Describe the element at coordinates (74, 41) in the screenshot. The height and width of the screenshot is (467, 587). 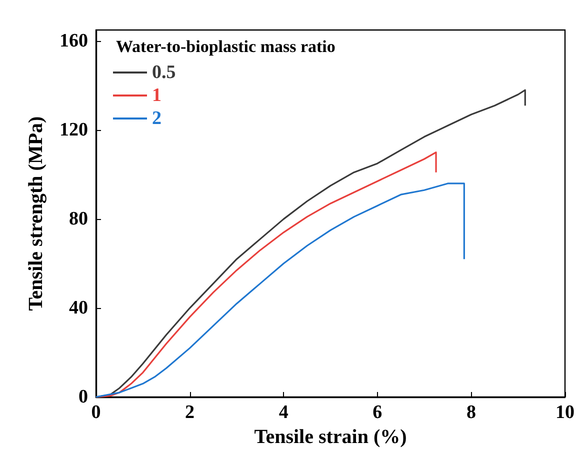
I see `y-tick-label: 160` at that location.